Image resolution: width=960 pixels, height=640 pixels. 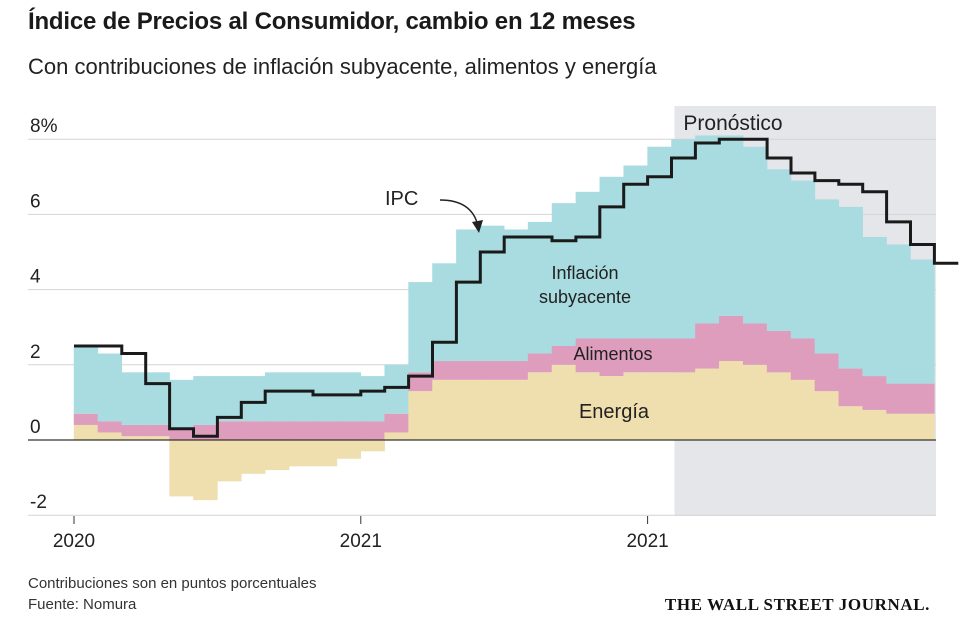 I want to click on core-inflation-label-line1: Inflación, so click(x=584, y=273).